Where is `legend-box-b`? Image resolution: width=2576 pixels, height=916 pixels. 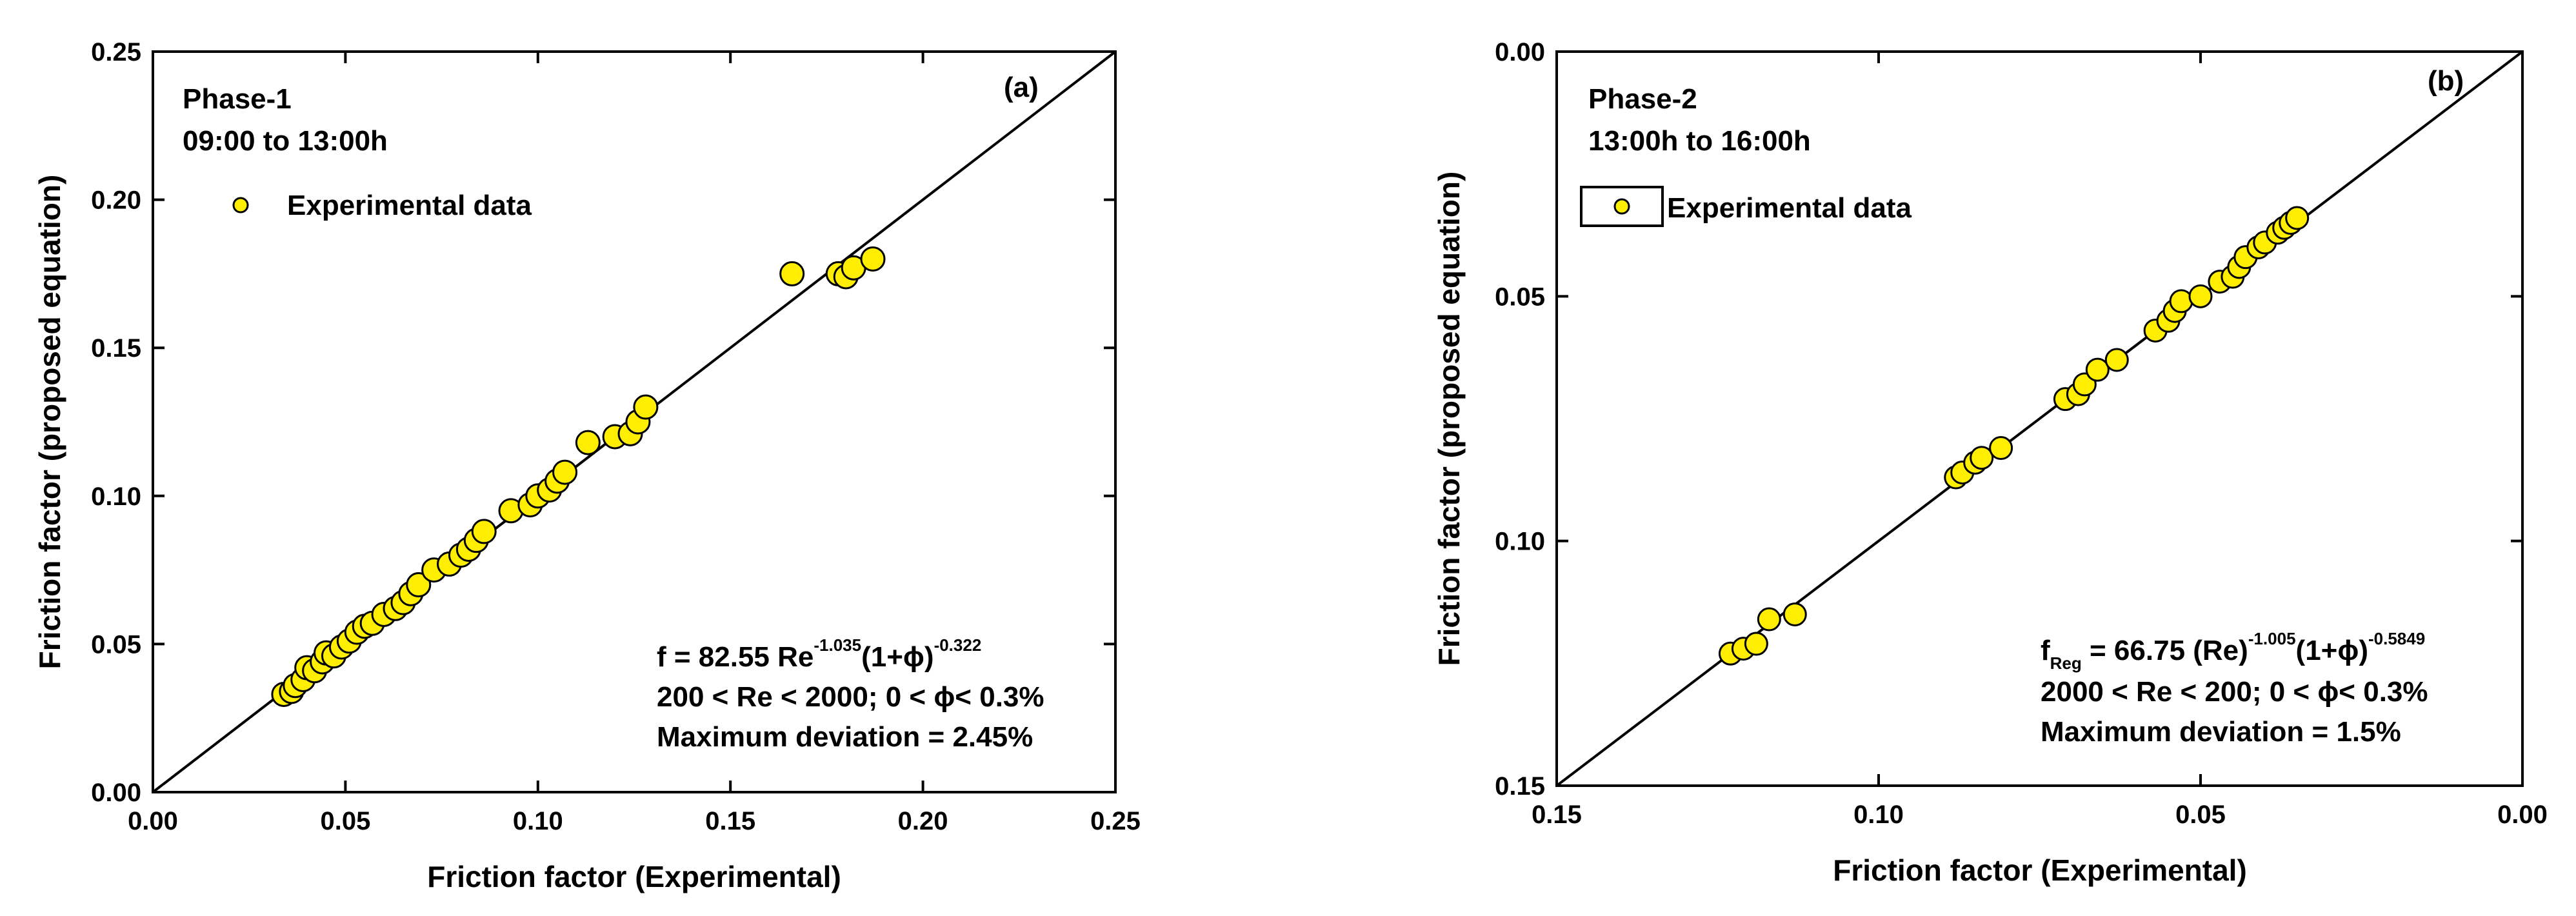
legend-box-b is located at coordinates (1622, 206).